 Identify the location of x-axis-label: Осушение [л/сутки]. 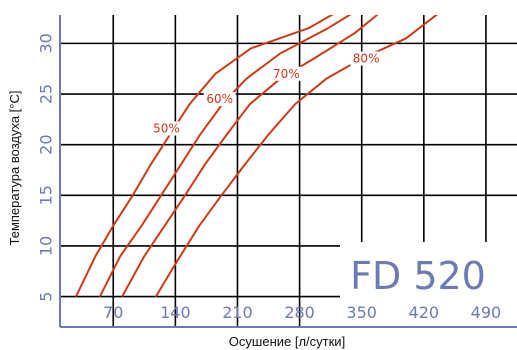
(287, 341).